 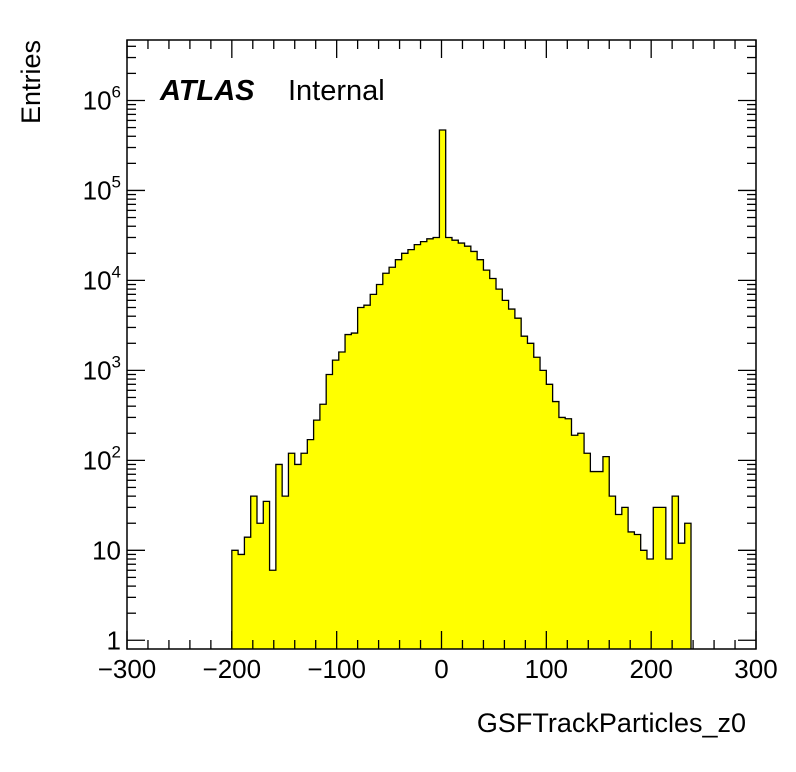 I want to click on y-tick-label: 10³, so click(x=102, y=368).